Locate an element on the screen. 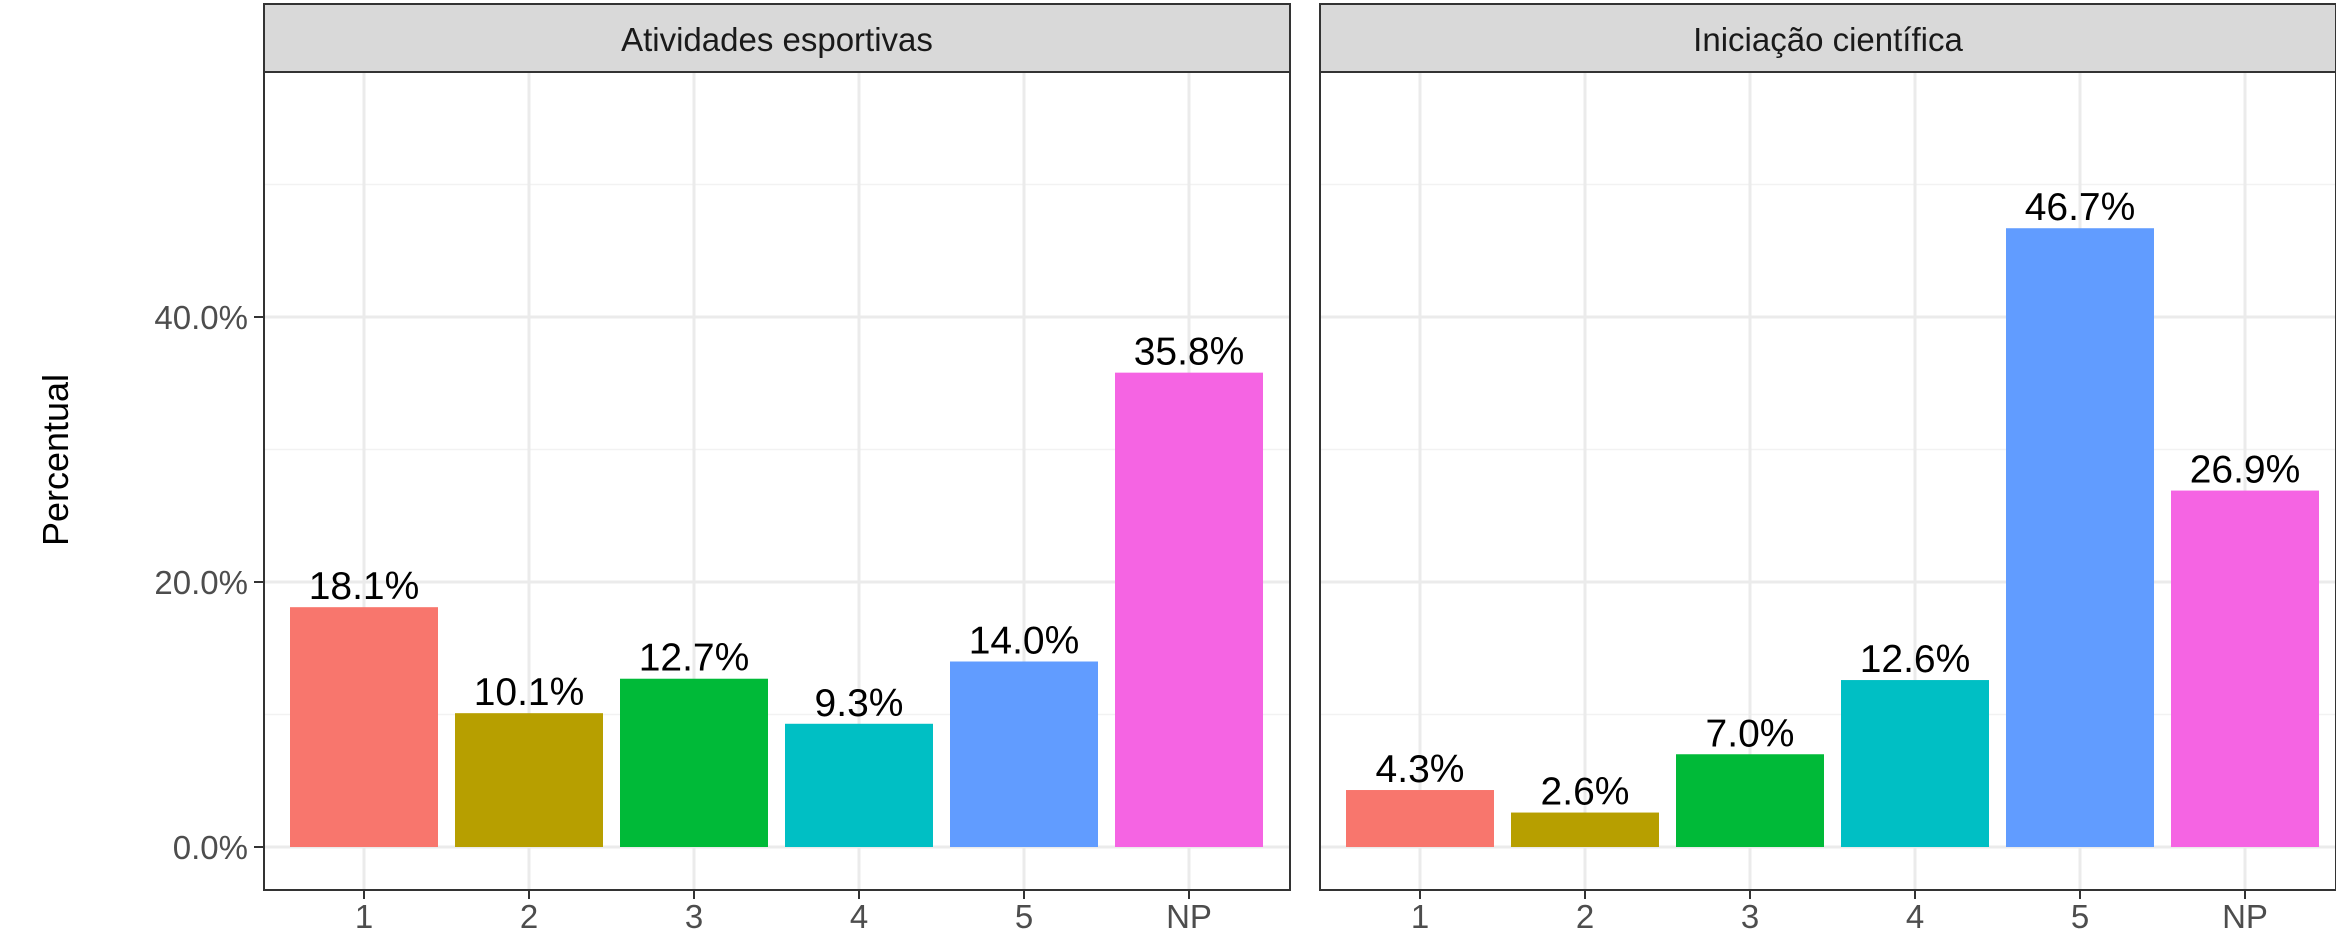 The image size is (2336, 933). y-tick-label: 0.0% is located at coordinates (210, 847).